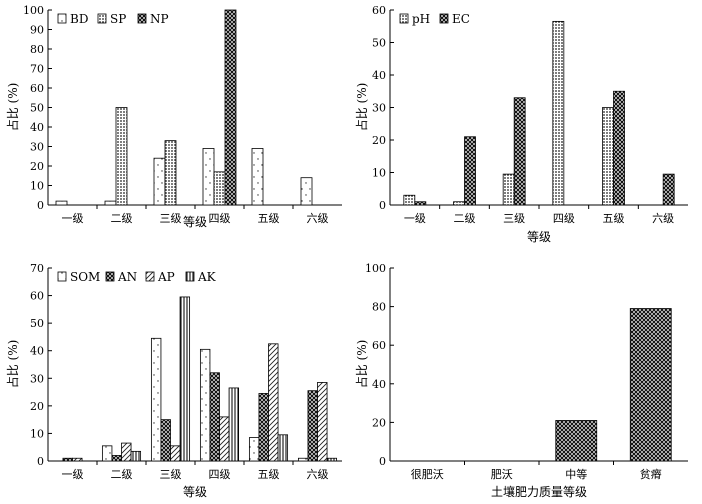  What do you see at coordinates (79, 19) in the screenshot?
I see `panel-1-legend-label-bd: BD` at bounding box center [79, 19].